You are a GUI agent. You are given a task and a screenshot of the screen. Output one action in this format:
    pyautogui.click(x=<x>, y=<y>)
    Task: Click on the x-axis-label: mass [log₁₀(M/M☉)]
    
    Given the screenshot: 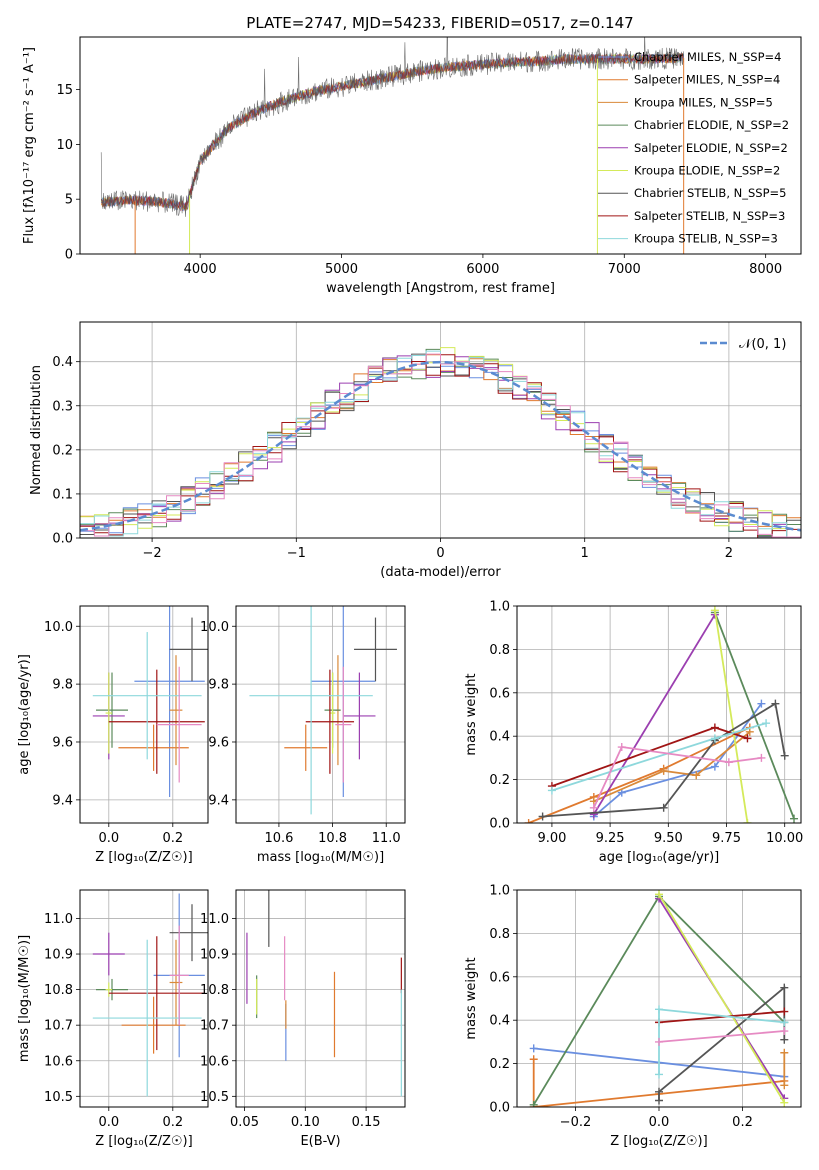 What is the action you would take?
    pyautogui.click(x=320, y=857)
    